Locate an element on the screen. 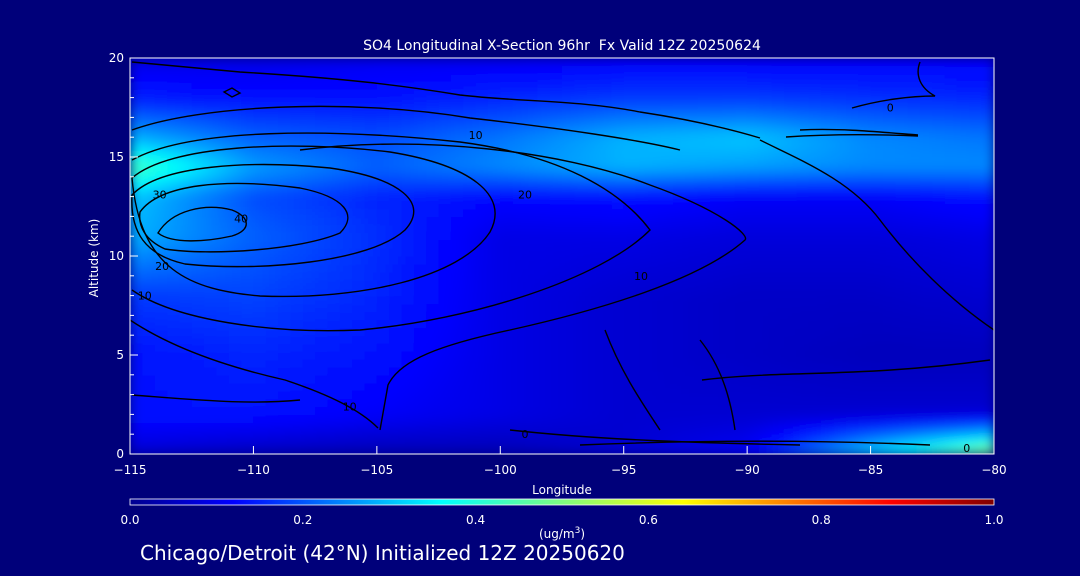  colorbar-tick-label: 0.8 is located at coordinates (821, 520).